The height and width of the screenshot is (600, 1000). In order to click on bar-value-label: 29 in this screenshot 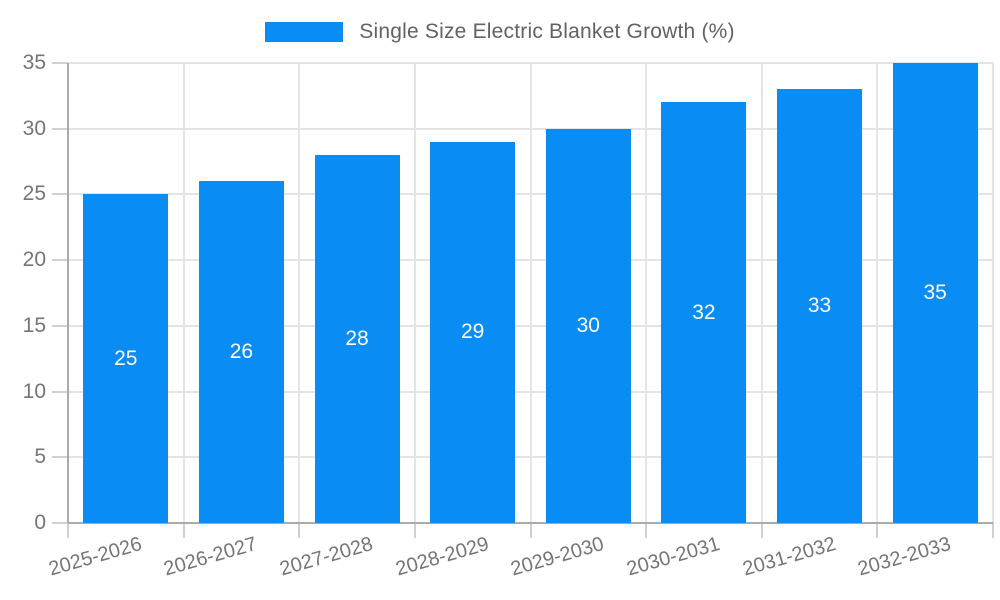, I will do `click(473, 332)`.